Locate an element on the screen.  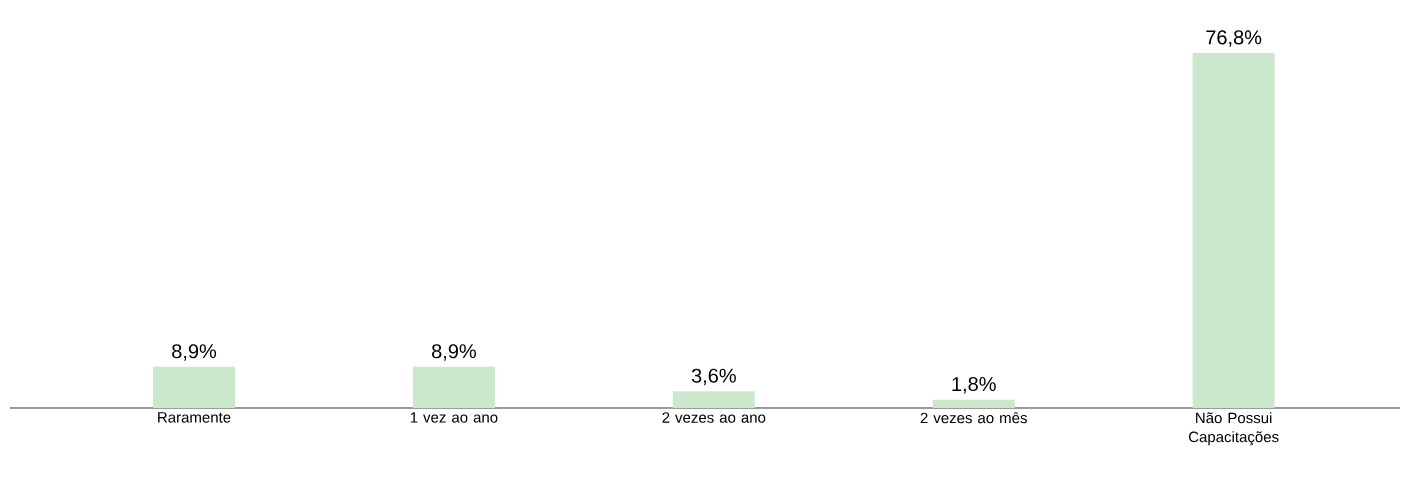
data-label: 3,6% is located at coordinates (713, 377).